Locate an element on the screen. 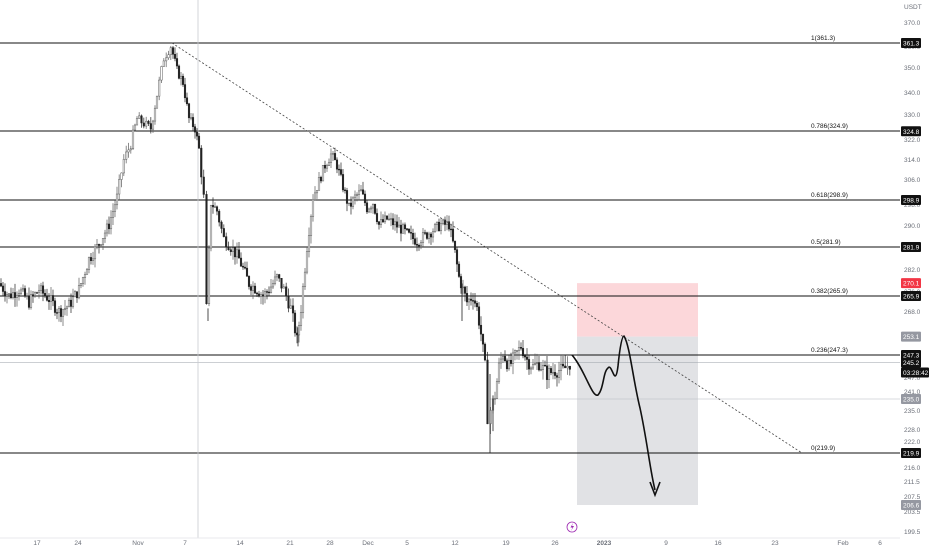  time-tick-label: 24 is located at coordinates (78, 543).